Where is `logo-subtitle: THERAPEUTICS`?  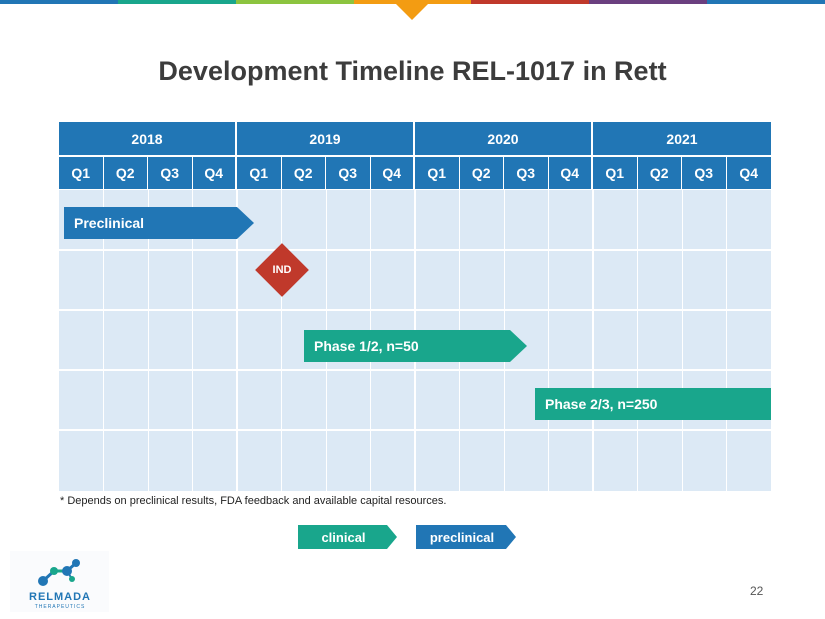
logo-subtitle: THERAPEUTICS is located at coordinates (60, 607).